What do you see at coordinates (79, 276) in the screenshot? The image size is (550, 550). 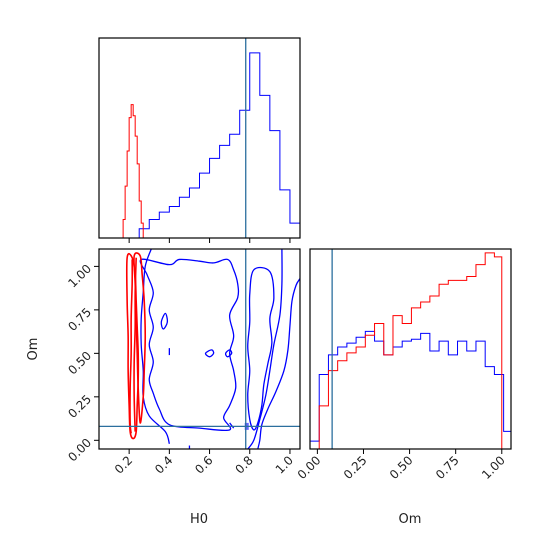 I see `contour-ytick-label: 1.00` at bounding box center [79, 276].